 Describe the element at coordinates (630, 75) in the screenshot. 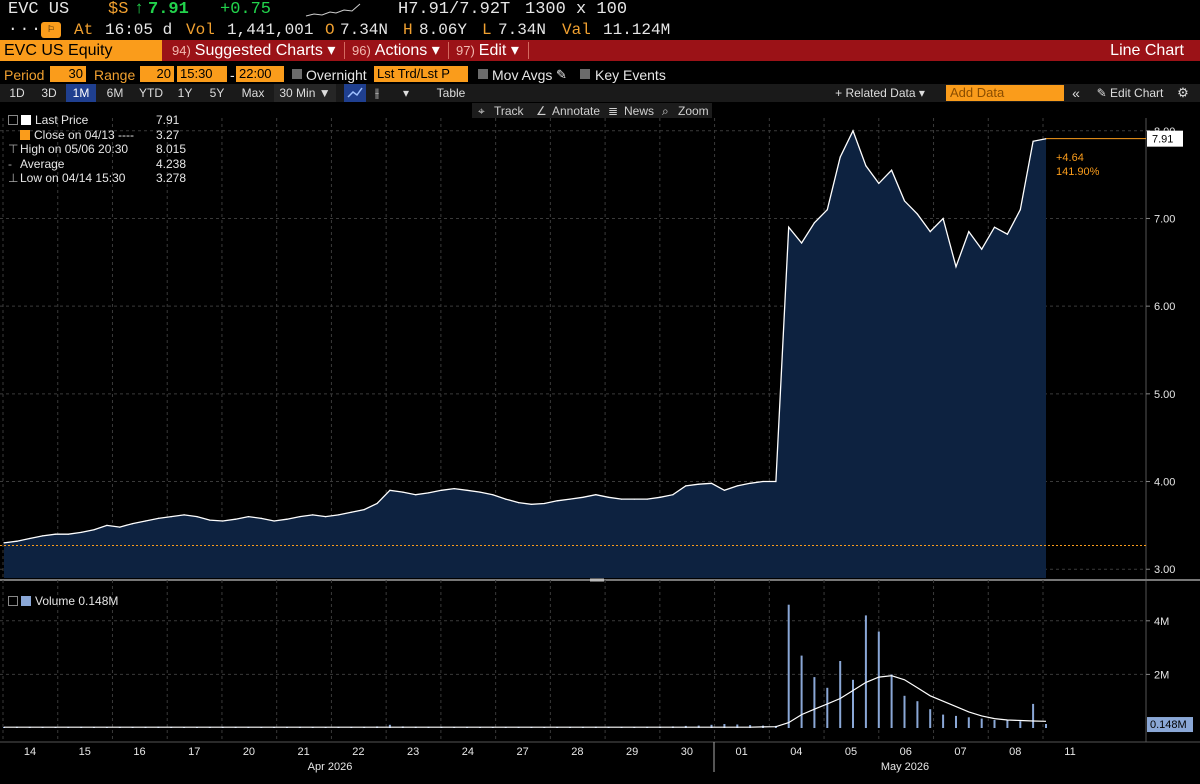

I see `key-events-label: Key Events` at that location.